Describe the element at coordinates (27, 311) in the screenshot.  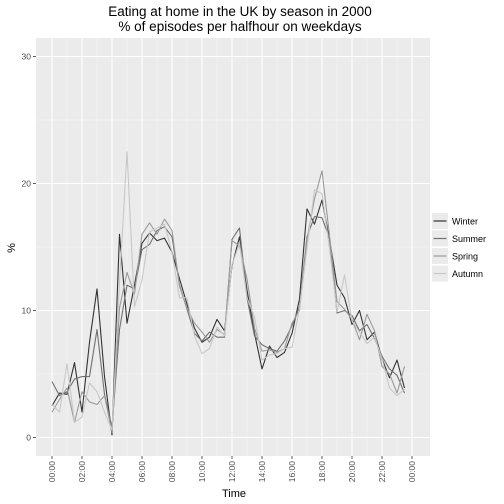
I see `y-tick-label: 10` at that location.